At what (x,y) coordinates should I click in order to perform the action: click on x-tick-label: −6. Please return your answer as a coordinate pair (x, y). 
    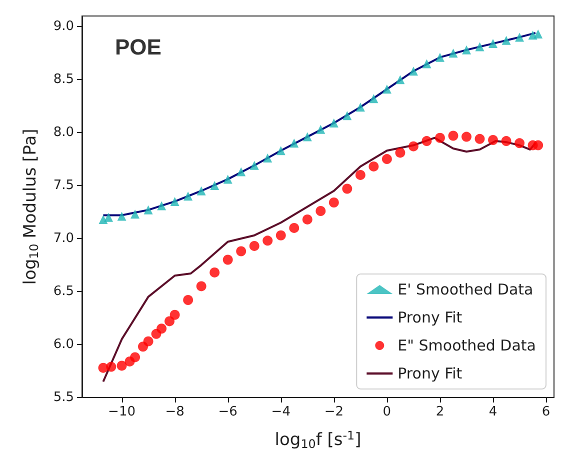
    Looking at the image, I should click on (228, 412).